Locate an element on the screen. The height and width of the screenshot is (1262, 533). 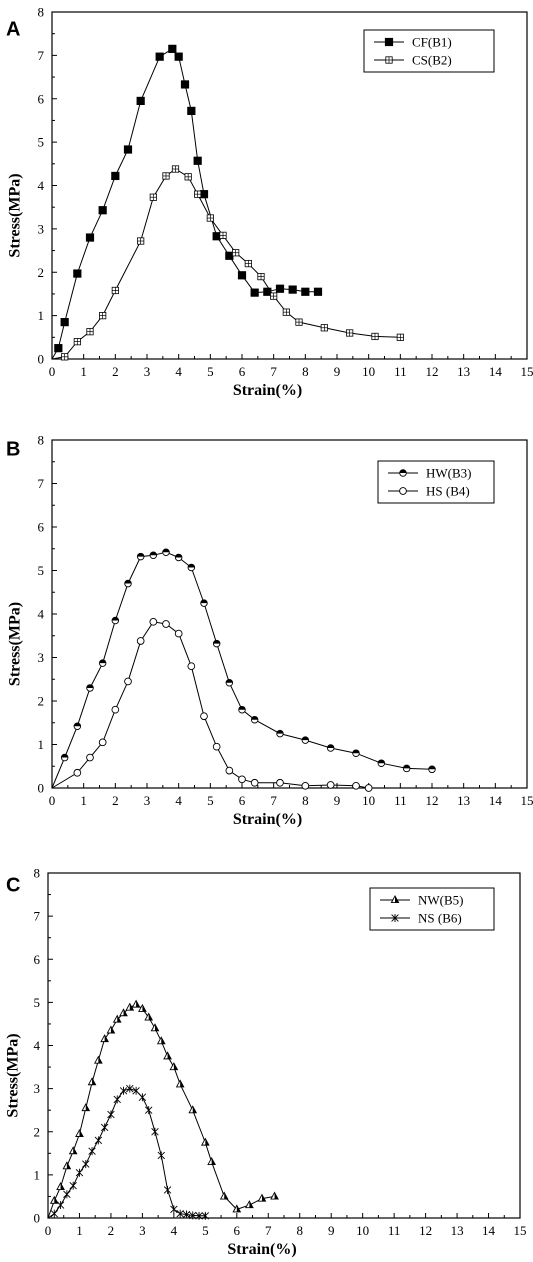
y-tick-label: 4 is located at coordinates (41, 614).